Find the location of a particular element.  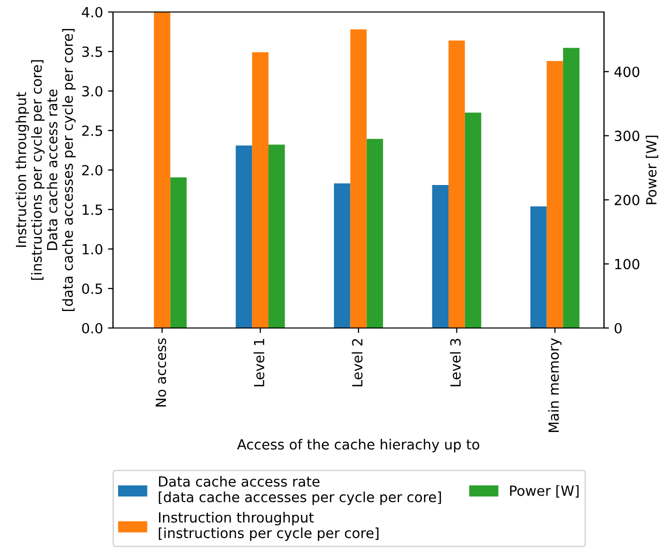

y2-tick-label: 200 is located at coordinates (627, 200).